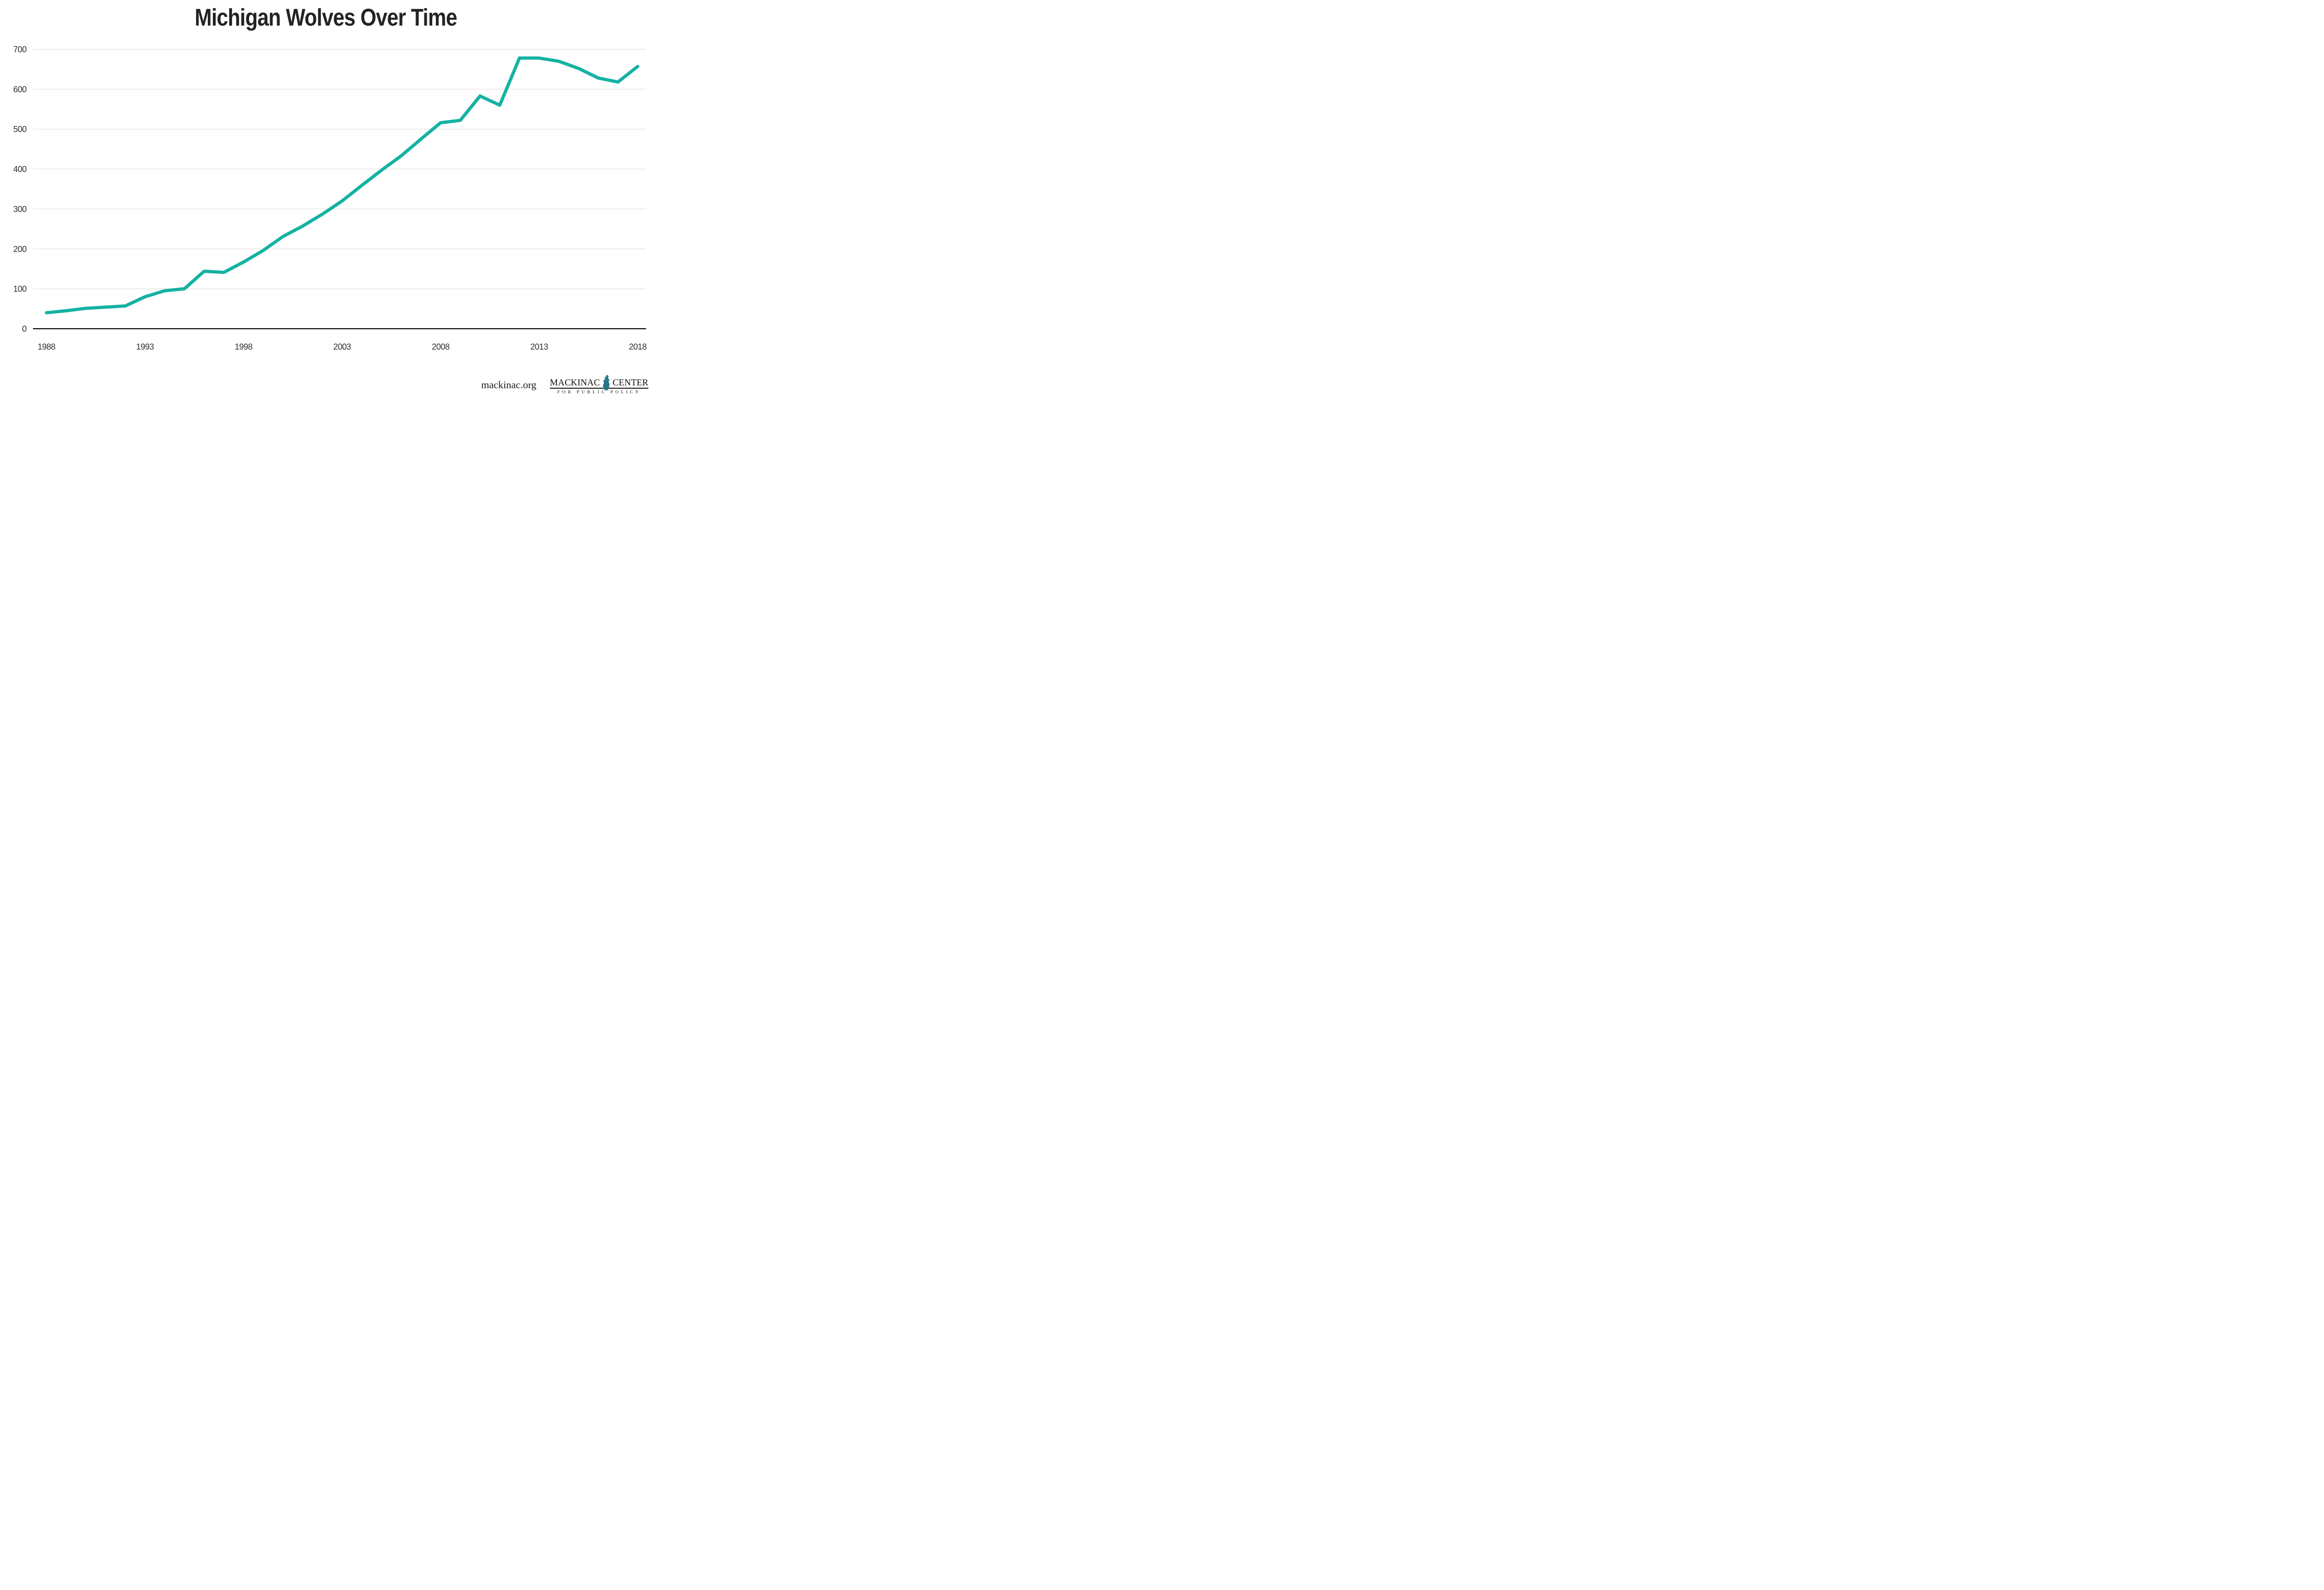 The width and height of the screenshot is (2324, 1590). Describe the element at coordinates (599, 392) in the screenshot. I see `logo-tagline: FOR PUBLIC POLICY` at that location.